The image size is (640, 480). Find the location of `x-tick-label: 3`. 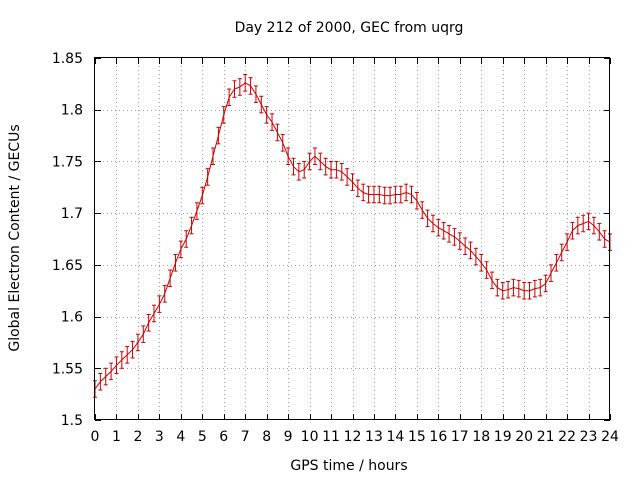

x-tick-label: 3 is located at coordinates (159, 437).